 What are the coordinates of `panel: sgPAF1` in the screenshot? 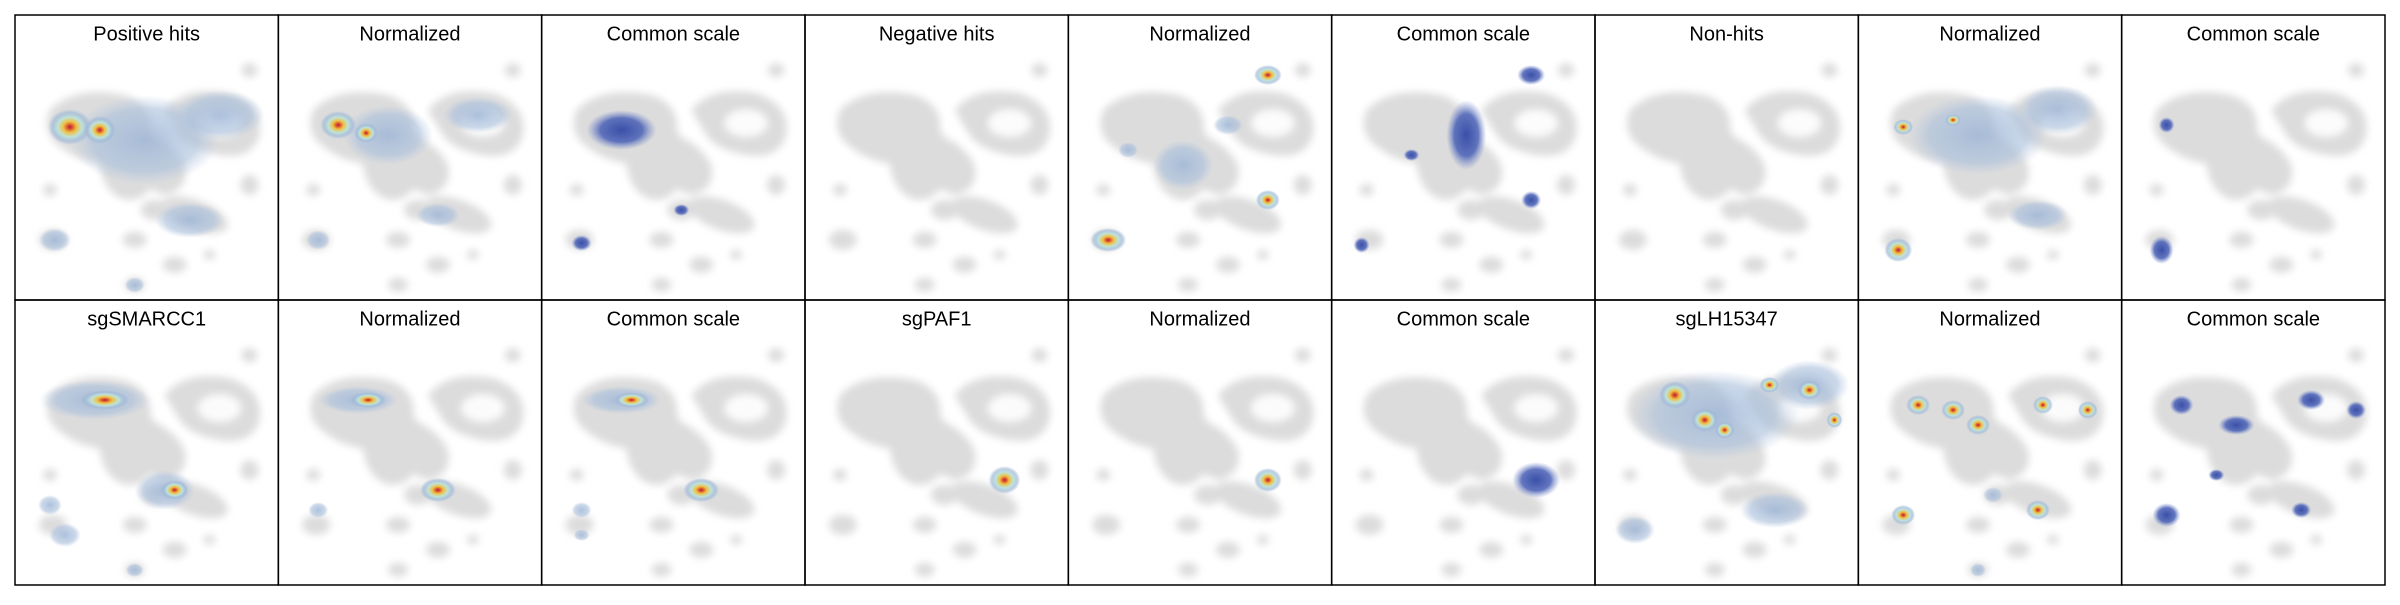 It's located at (937, 442).